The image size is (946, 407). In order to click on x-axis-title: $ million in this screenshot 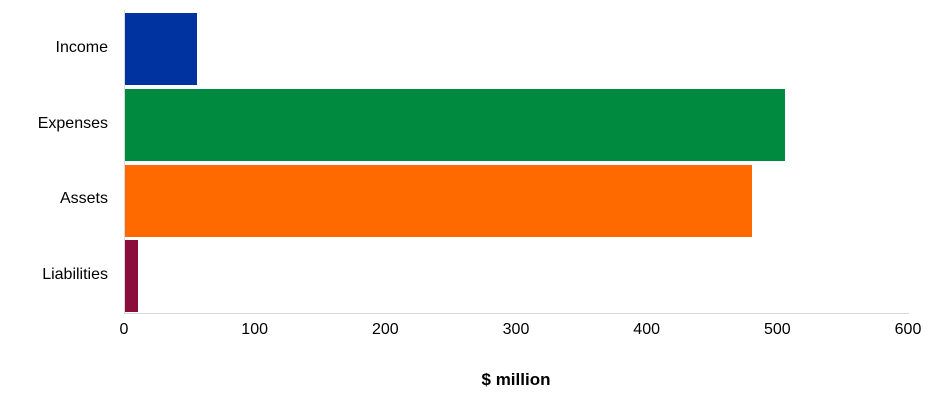, I will do `click(516, 379)`.